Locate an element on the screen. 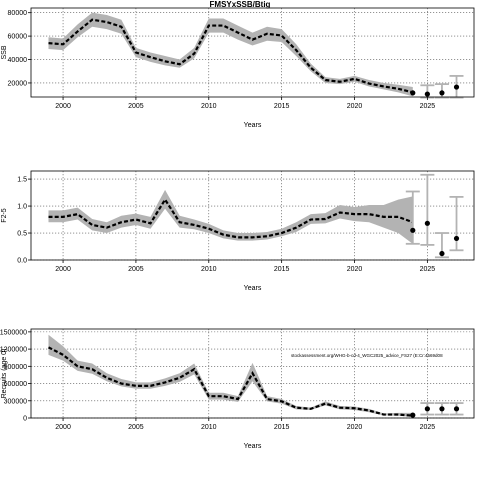 The height and width of the screenshot is (480, 480). f-y-tick-label: 0.5 is located at coordinates (22, 234).